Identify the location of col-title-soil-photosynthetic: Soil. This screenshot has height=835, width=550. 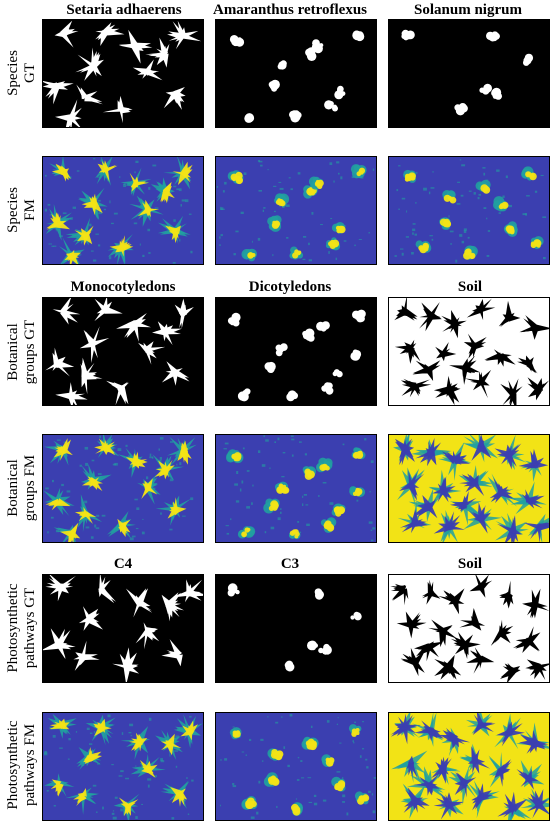
(470, 564).